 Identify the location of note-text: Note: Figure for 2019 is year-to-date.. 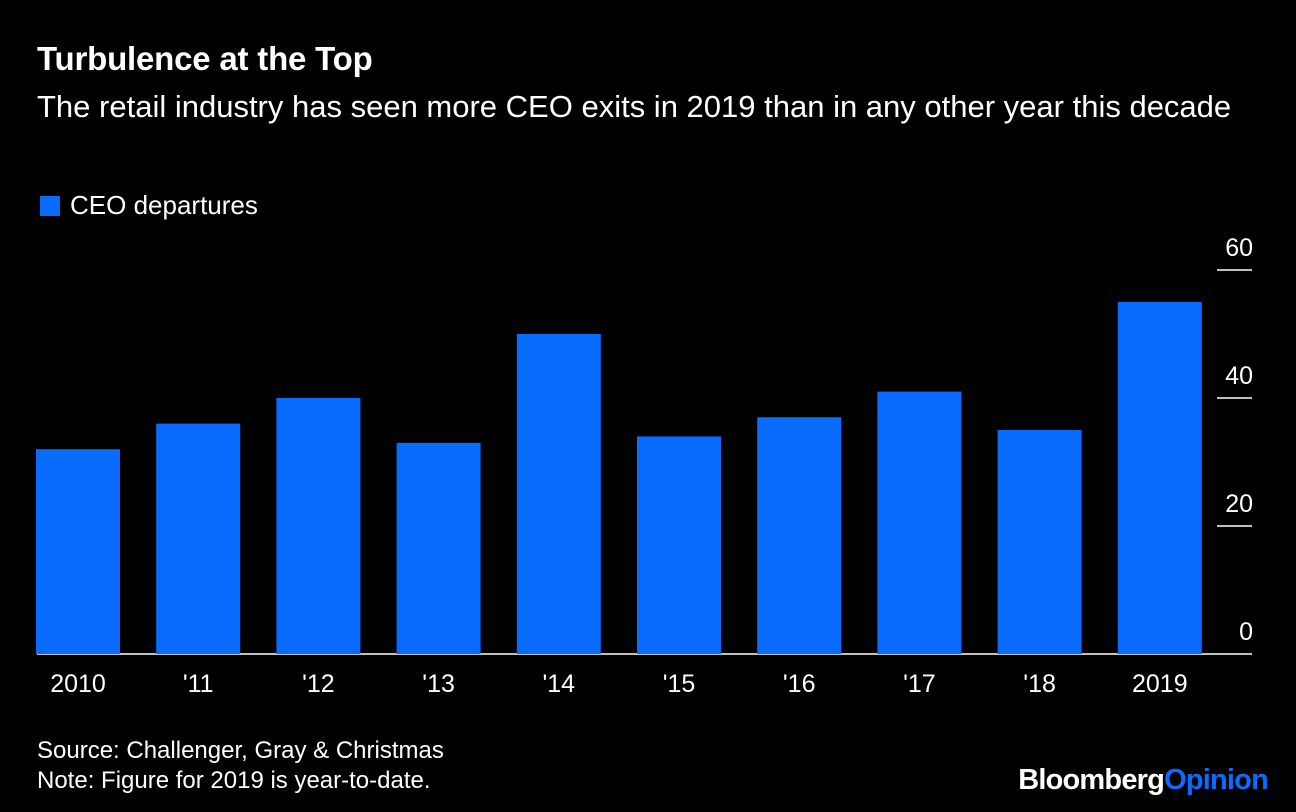
(234, 780).